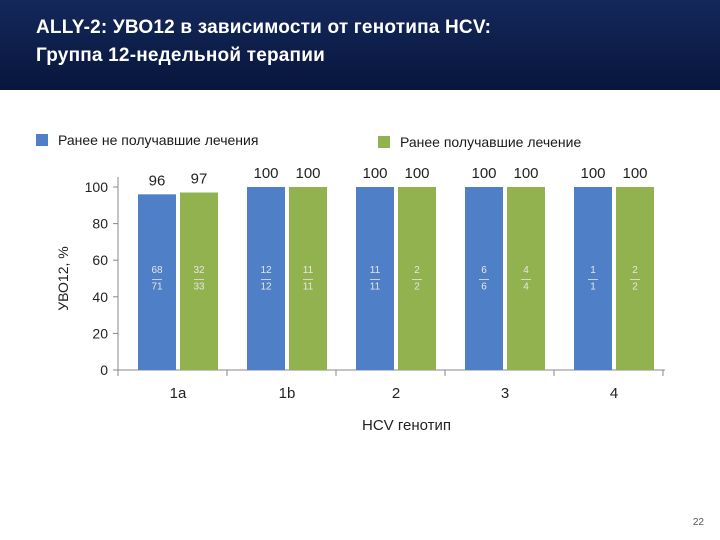 The height and width of the screenshot is (540, 720). I want to click on bar-2-naive, so click(375, 278).